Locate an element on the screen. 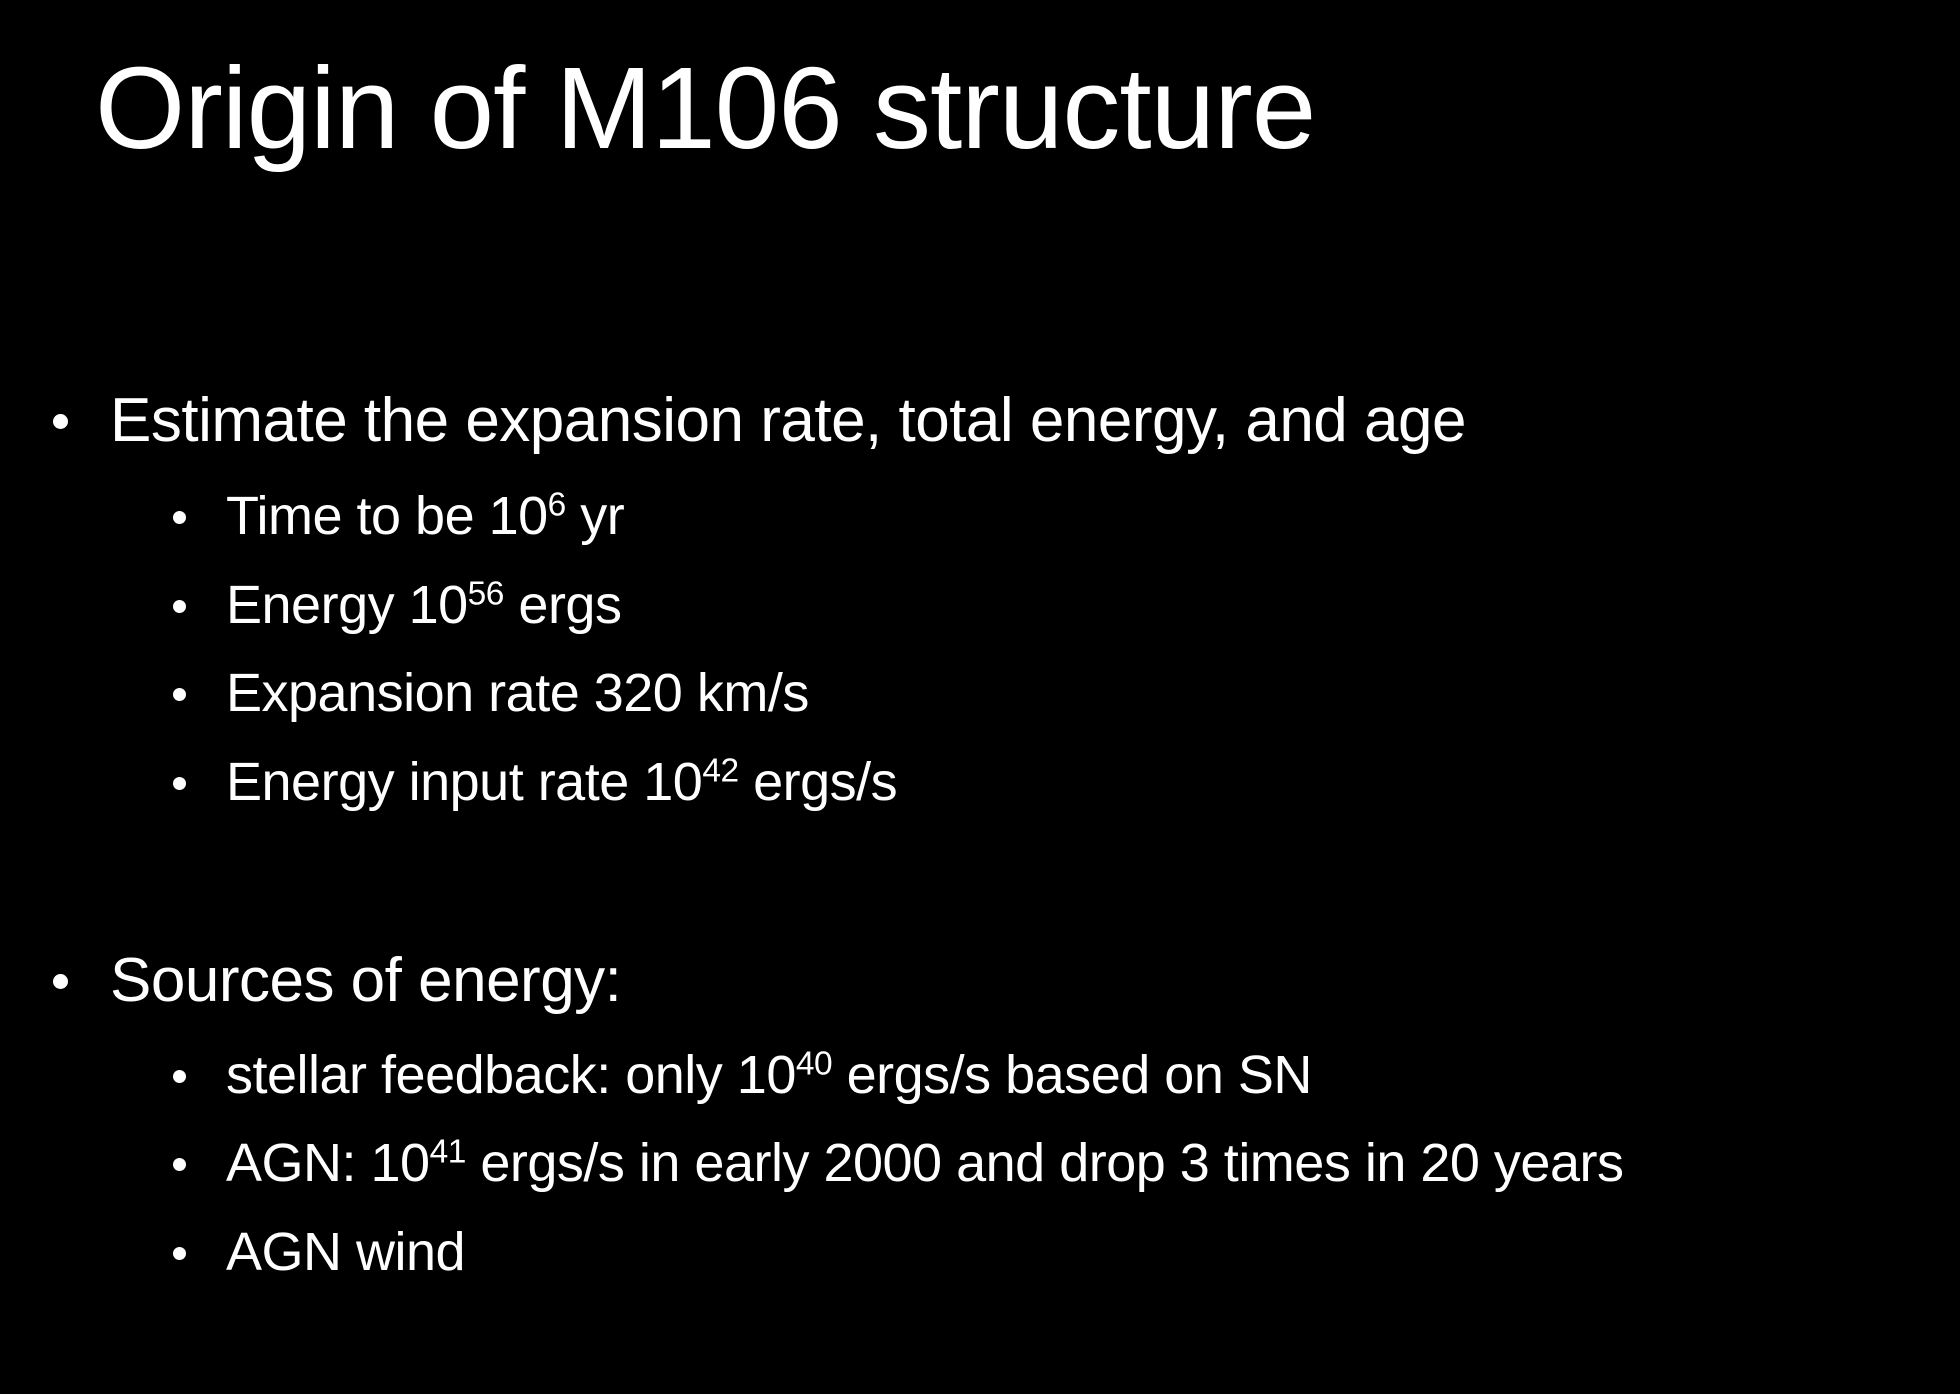  sub-bullet-expansion-rate: Expansion rate 320 km/s is located at coordinates (491, 693).